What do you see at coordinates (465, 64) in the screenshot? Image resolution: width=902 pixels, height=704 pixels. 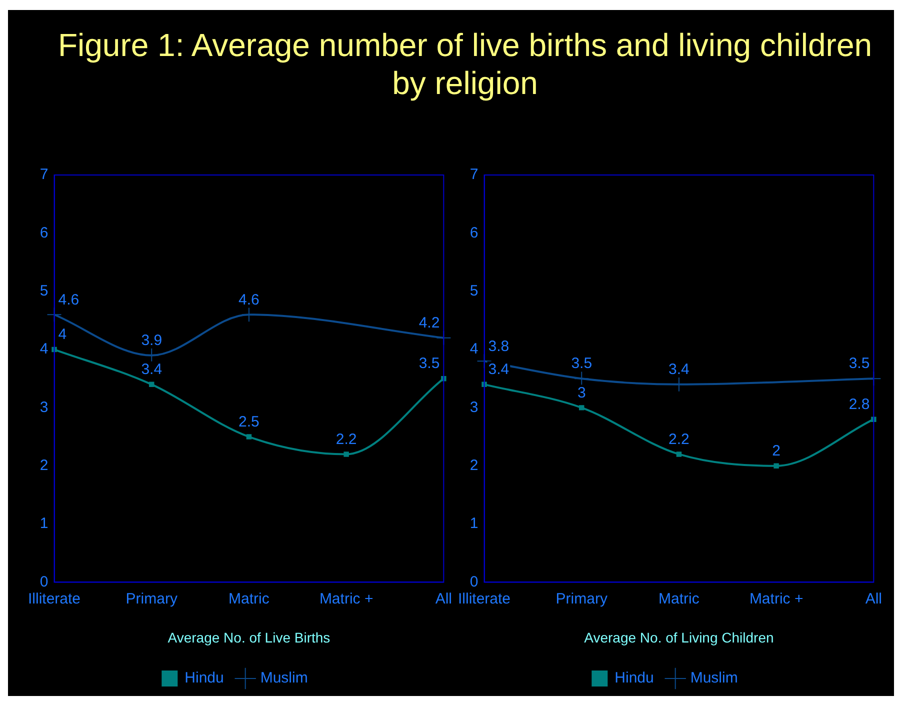 I see `chart-title: Figure 1: Average number of live births and living children by religion` at bounding box center [465, 64].